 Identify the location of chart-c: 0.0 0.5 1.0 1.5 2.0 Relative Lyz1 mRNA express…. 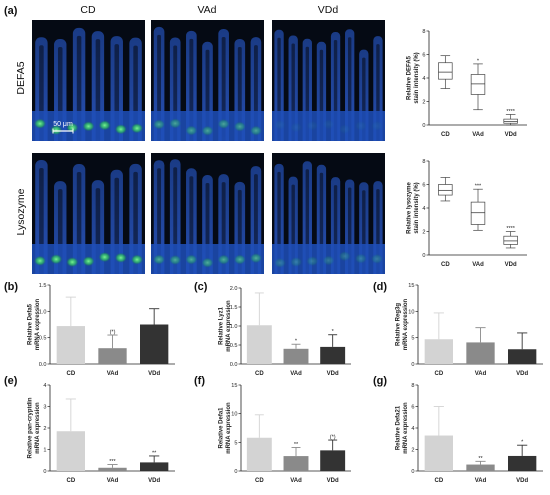
(285, 331).